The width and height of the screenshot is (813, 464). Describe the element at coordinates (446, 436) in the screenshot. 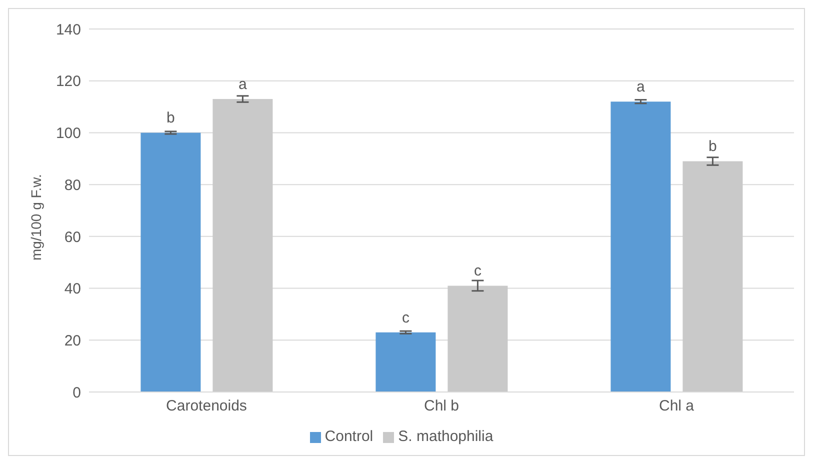

I see `legend-label: S. mathophilia` at that location.